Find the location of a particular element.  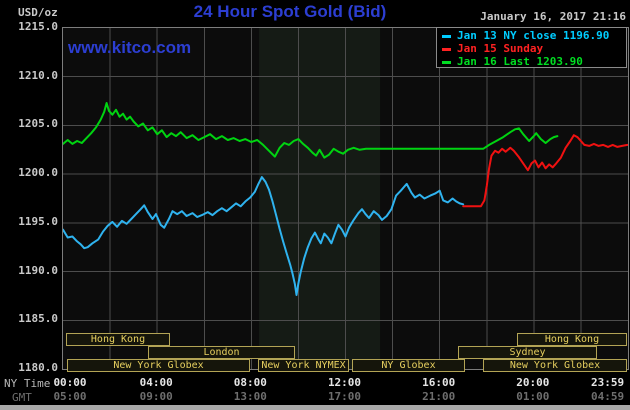

bottom-divider-strip is located at coordinates (315, 407).